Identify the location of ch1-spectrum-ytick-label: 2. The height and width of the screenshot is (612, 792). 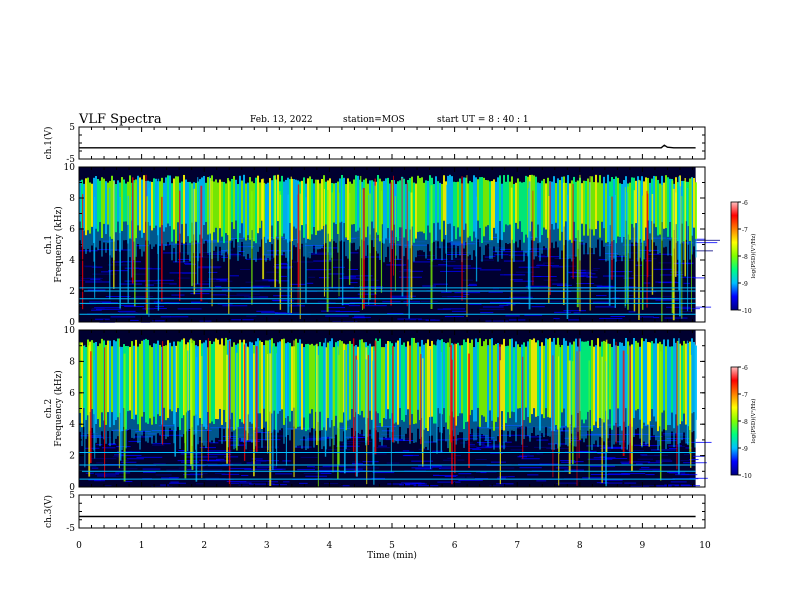
(72, 292).